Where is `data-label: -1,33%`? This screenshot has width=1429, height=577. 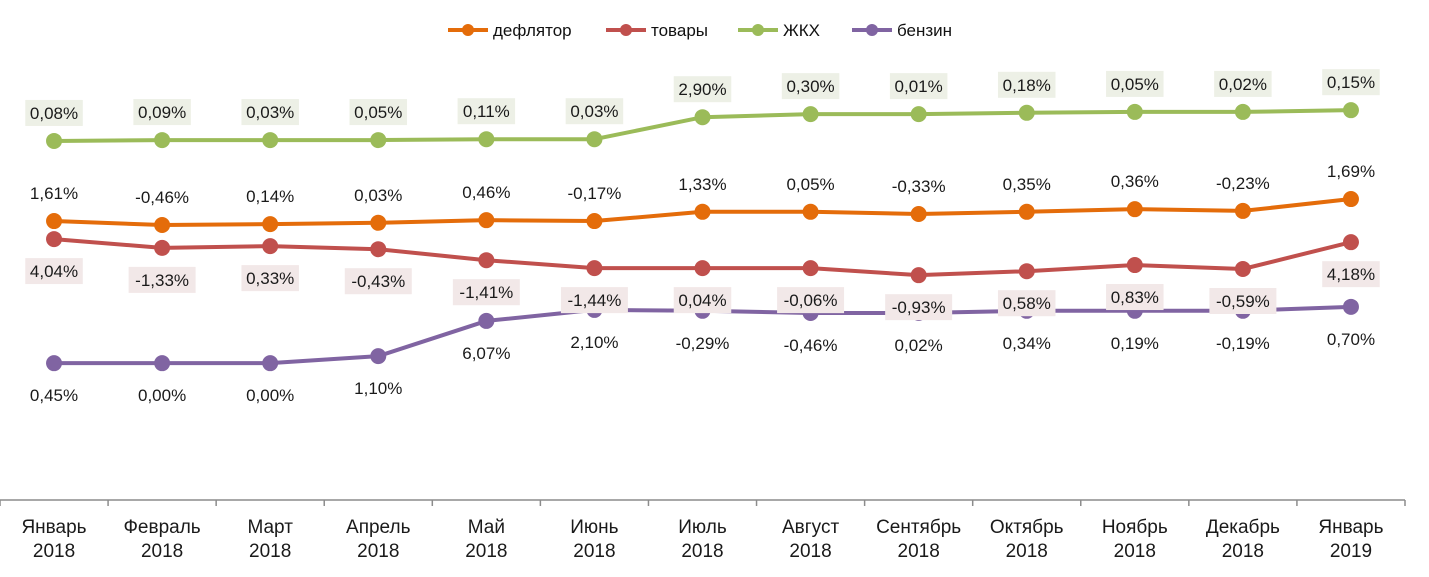 data-label: -1,33% is located at coordinates (162, 280).